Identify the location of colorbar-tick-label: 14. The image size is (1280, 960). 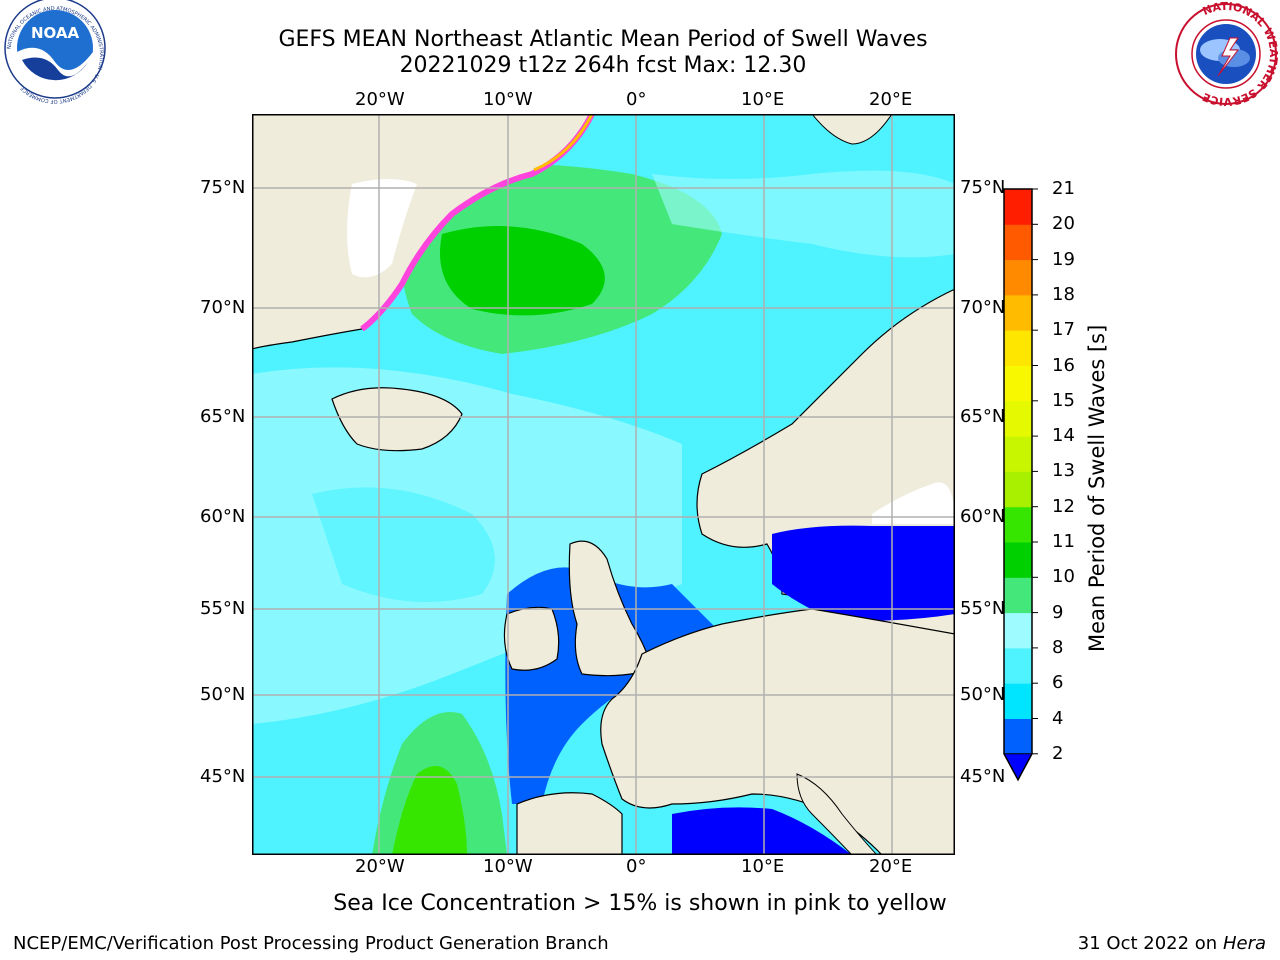
(1063, 436).